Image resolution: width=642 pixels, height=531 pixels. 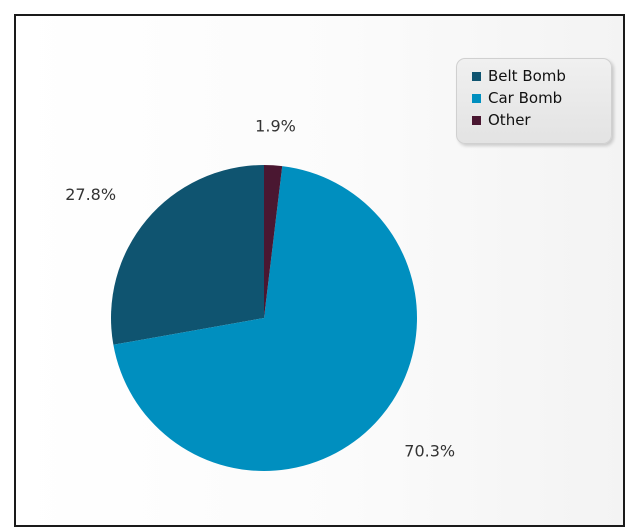 What do you see at coordinates (509, 120) in the screenshot?
I see `legend-label-other: Other` at bounding box center [509, 120].